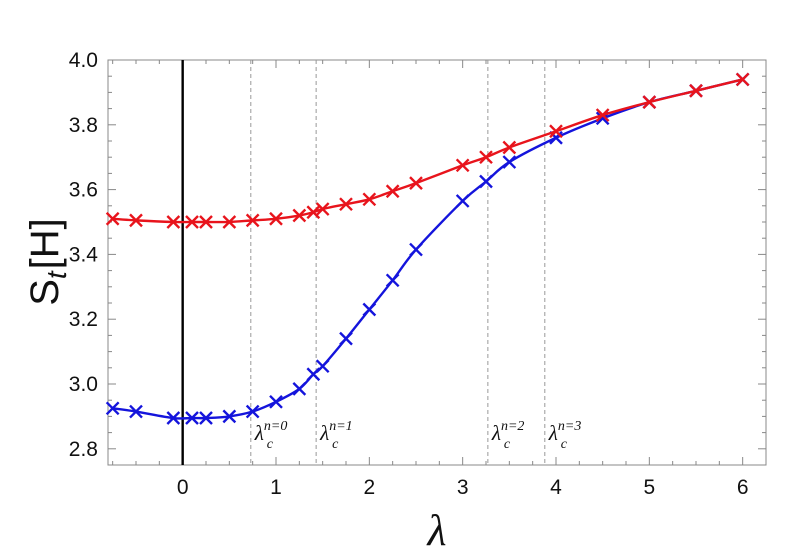 This screenshot has width=793, height=554. What do you see at coordinates (435, 530) in the screenshot?
I see `x-axis-label: λ` at bounding box center [435, 530].